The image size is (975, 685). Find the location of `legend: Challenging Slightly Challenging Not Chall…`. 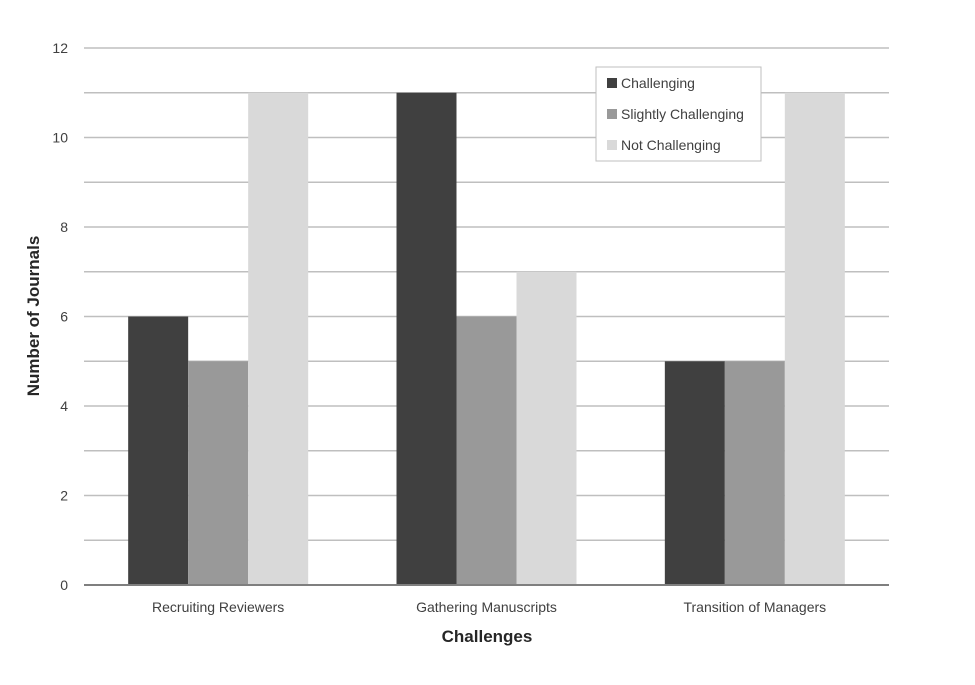

legend: Challenging Slightly Challenging Not Chall… is located at coordinates (678, 114).